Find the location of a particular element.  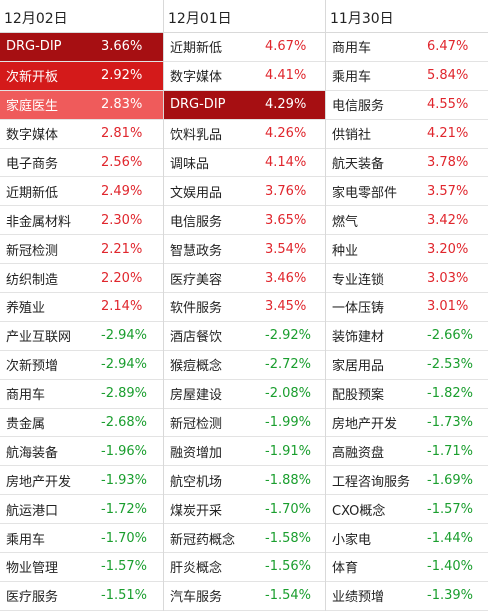

sector-row: DRG-DIP 3.66% is located at coordinates (81, 47).